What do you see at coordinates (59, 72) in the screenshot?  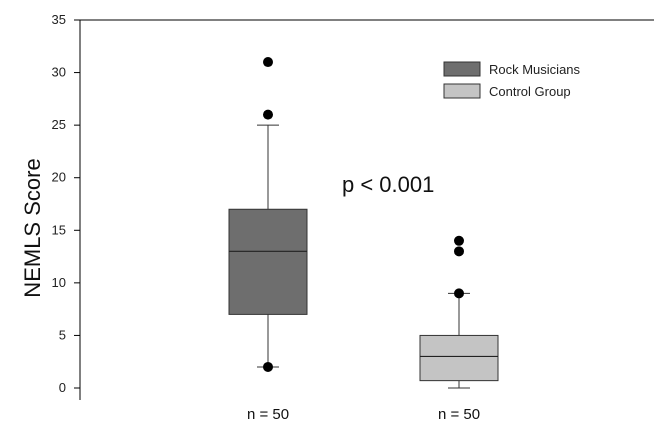 I see `y-tick-label: 30` at bounding box center [59, 72].